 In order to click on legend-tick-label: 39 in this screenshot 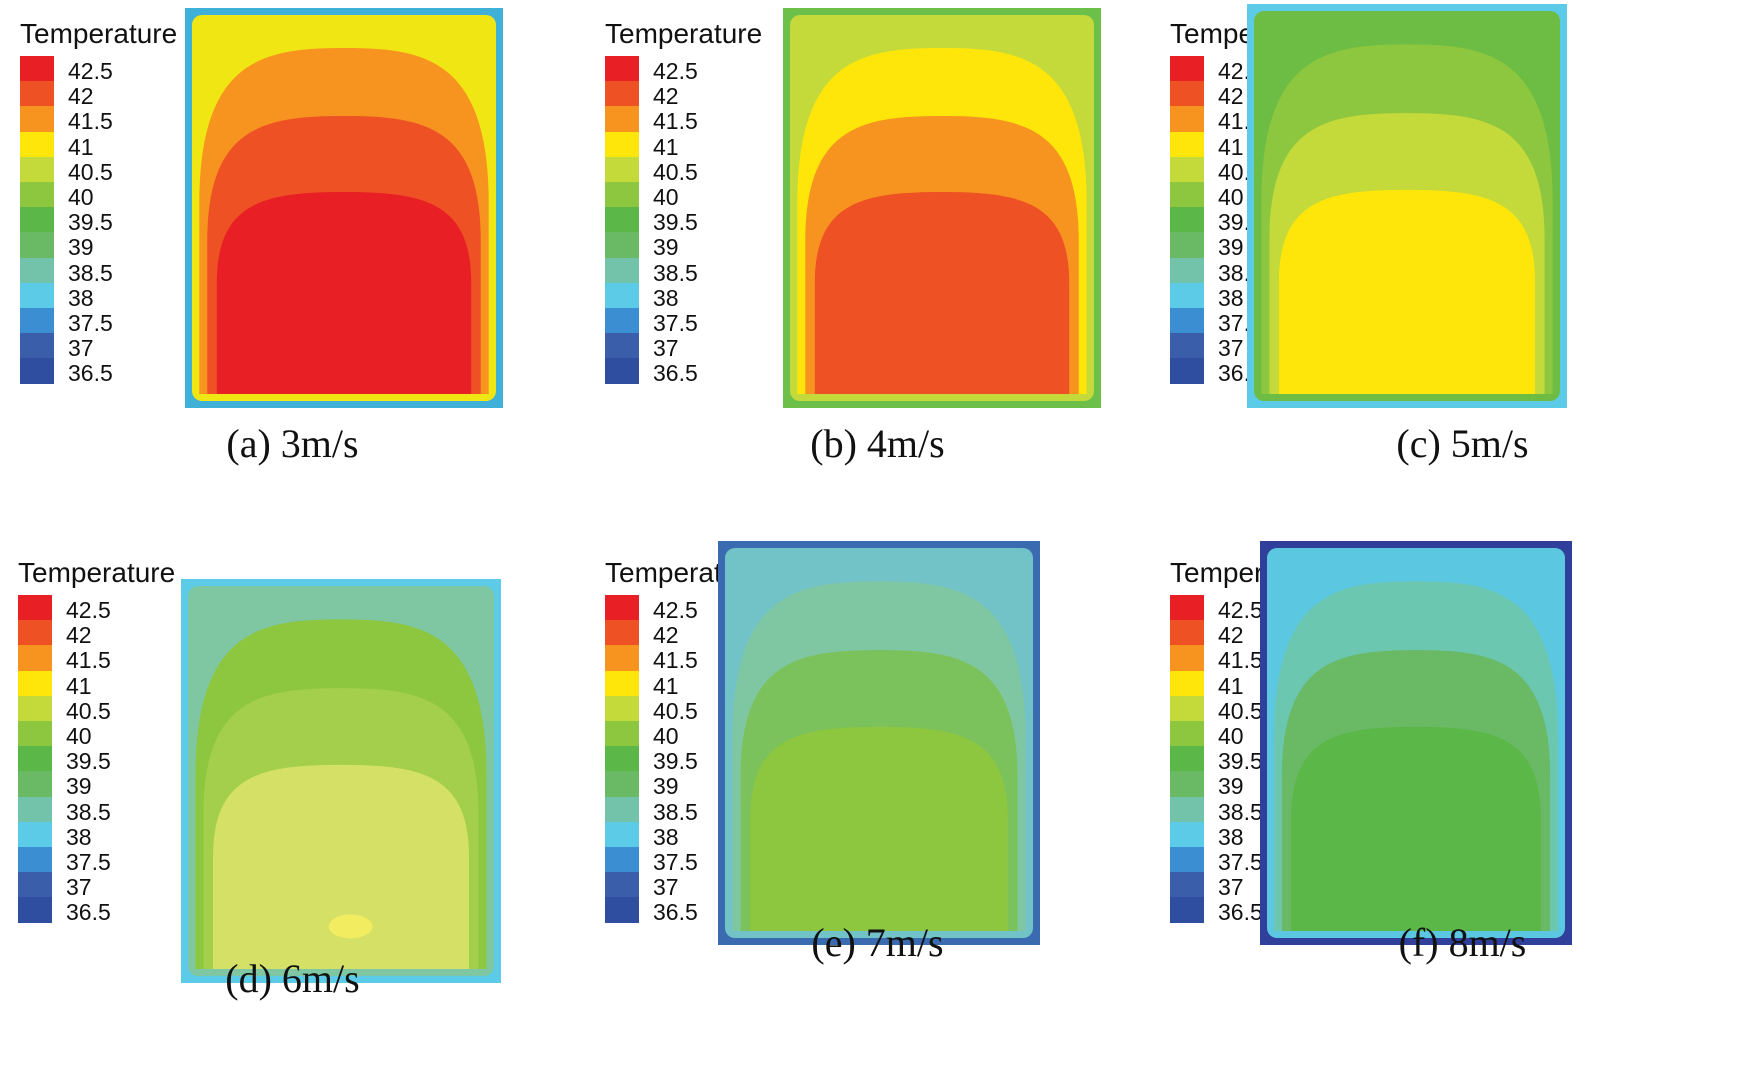, I will do `click(81, 247)`.